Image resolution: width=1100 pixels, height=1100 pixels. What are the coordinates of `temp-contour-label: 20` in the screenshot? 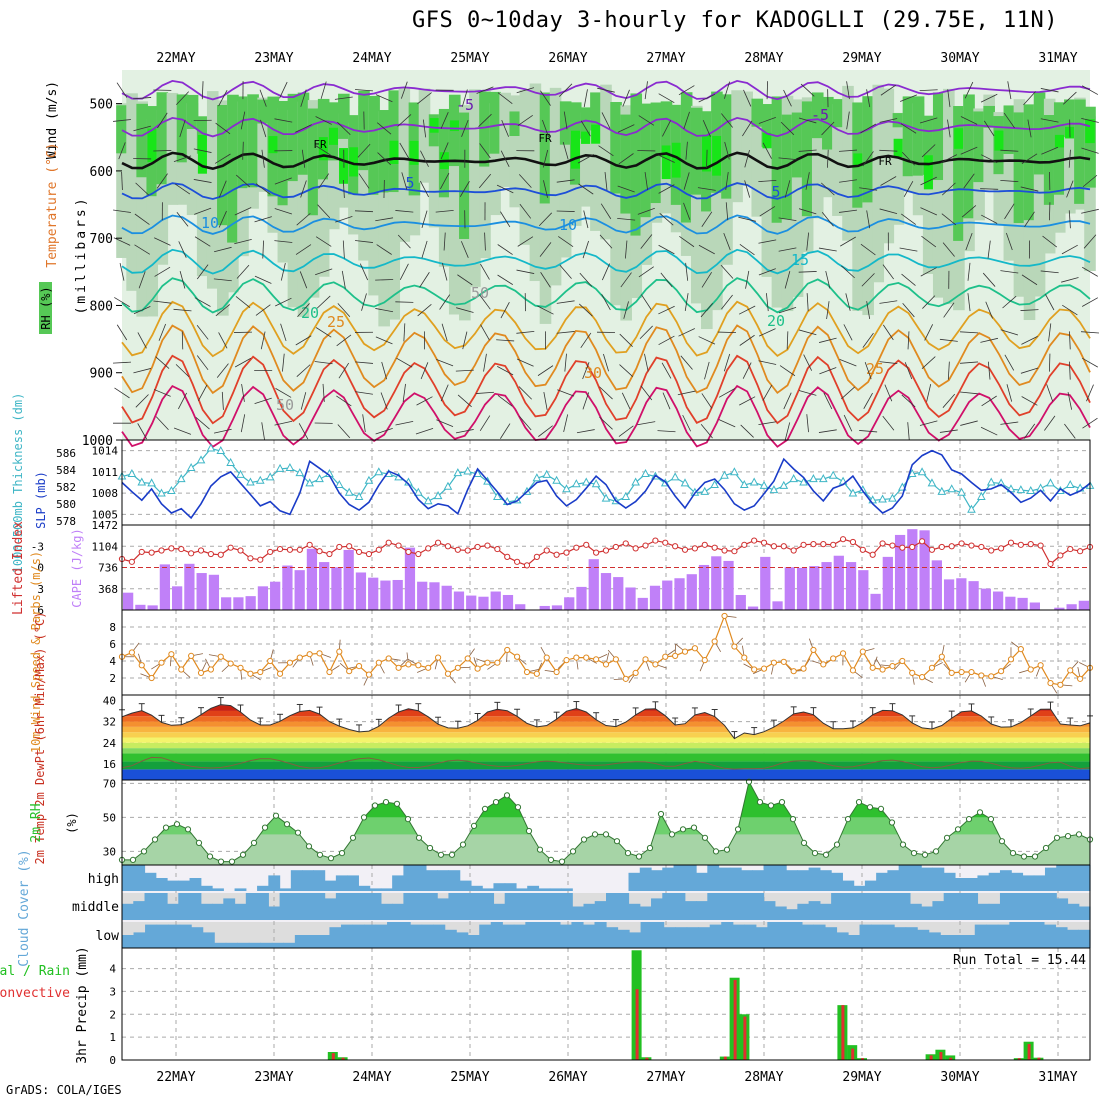 It's located at (310, 313).